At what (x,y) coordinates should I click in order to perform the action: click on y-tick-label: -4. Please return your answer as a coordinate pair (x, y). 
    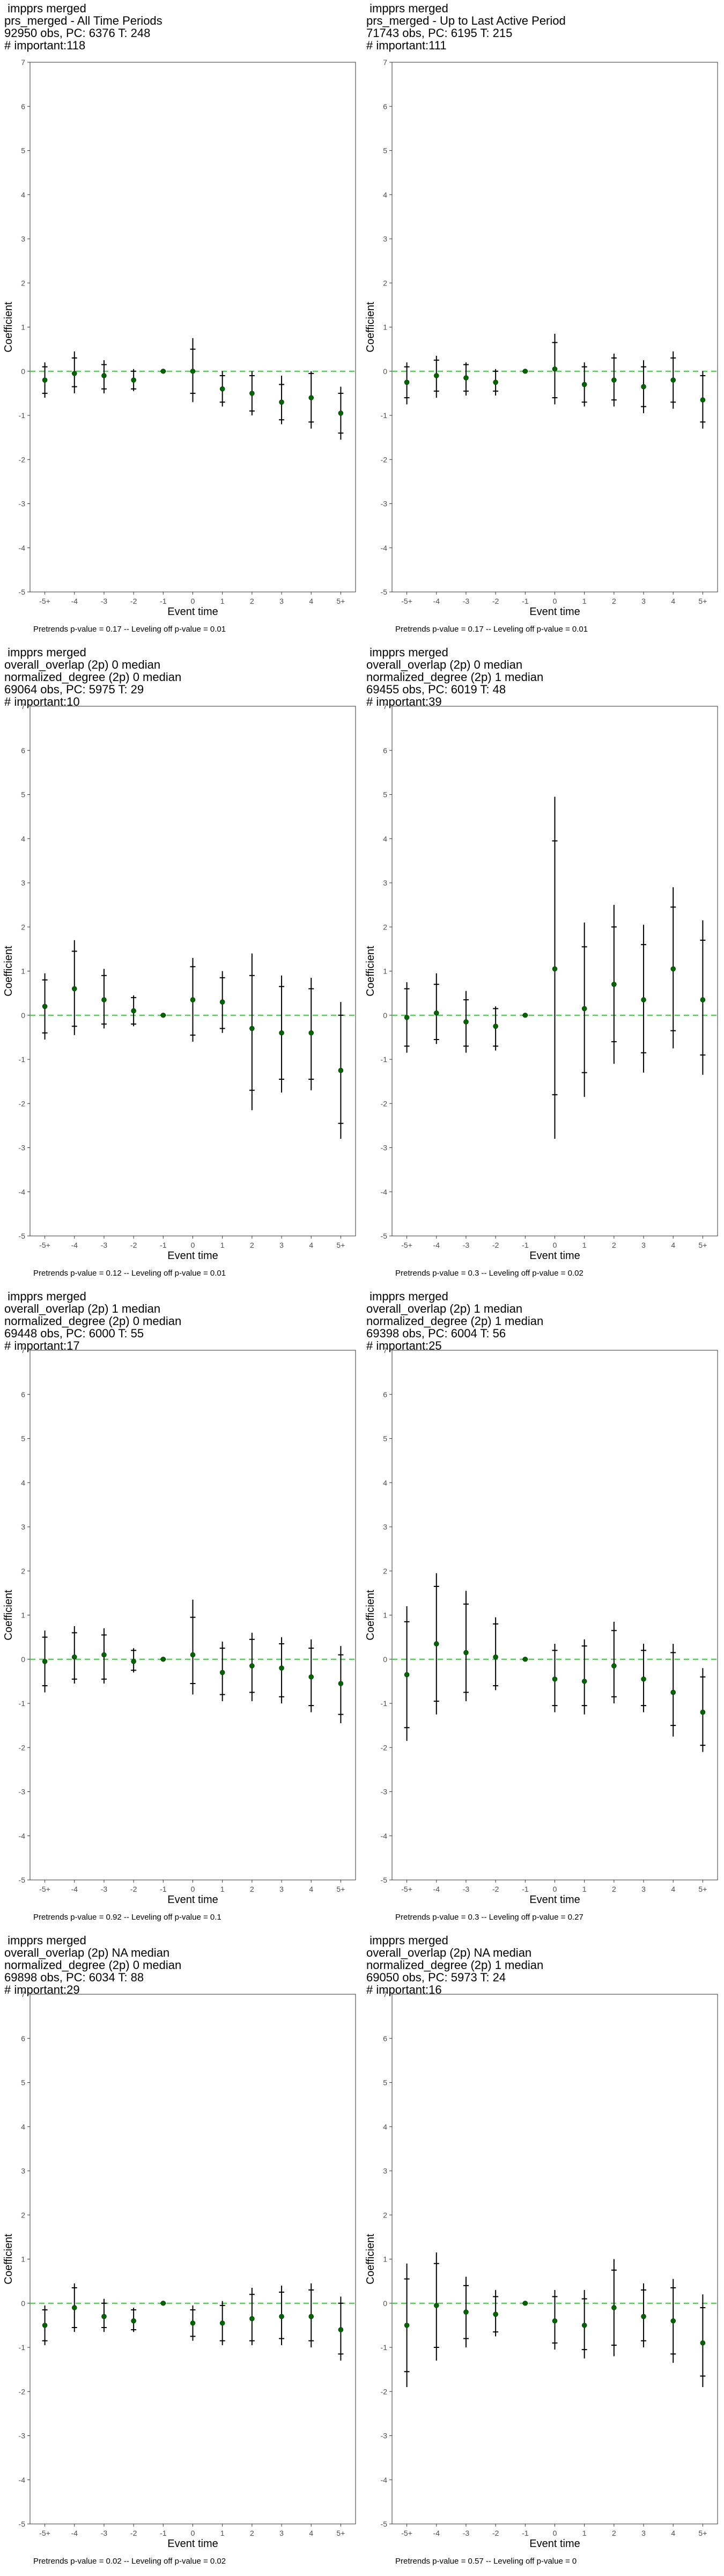
    Looking at the image, I should click on (384, 1836).